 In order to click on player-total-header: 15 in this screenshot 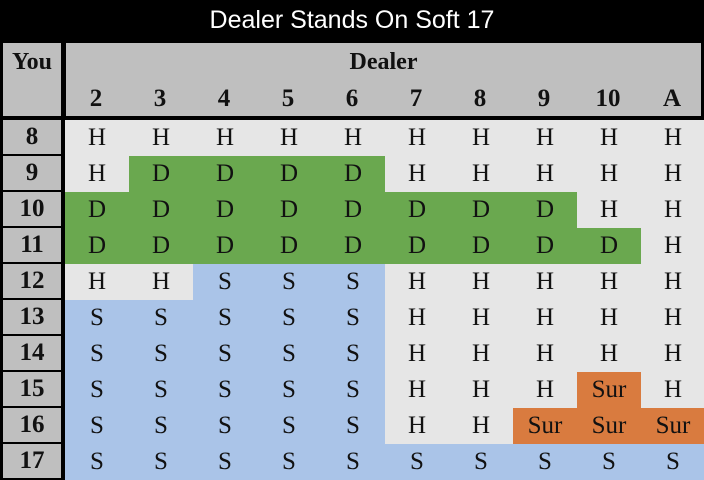, I will do `click(32, 389)`.